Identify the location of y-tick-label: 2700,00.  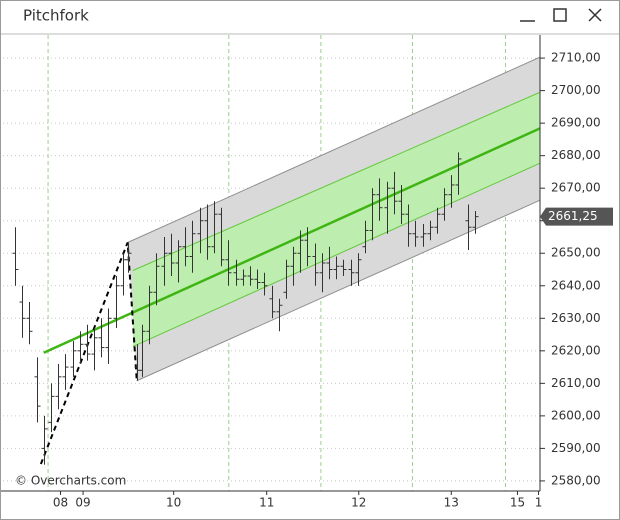
(576, 90).